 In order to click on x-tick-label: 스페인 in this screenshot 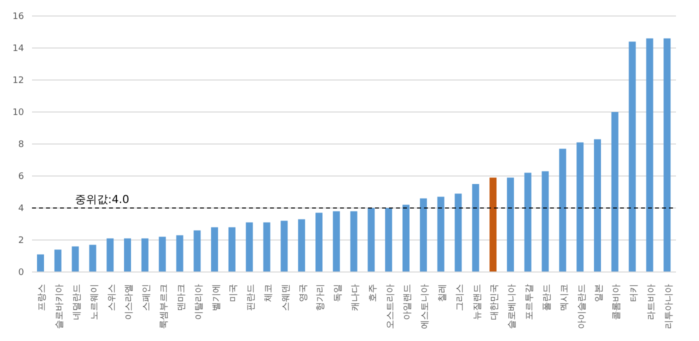, I will do `click(147, 297)`.